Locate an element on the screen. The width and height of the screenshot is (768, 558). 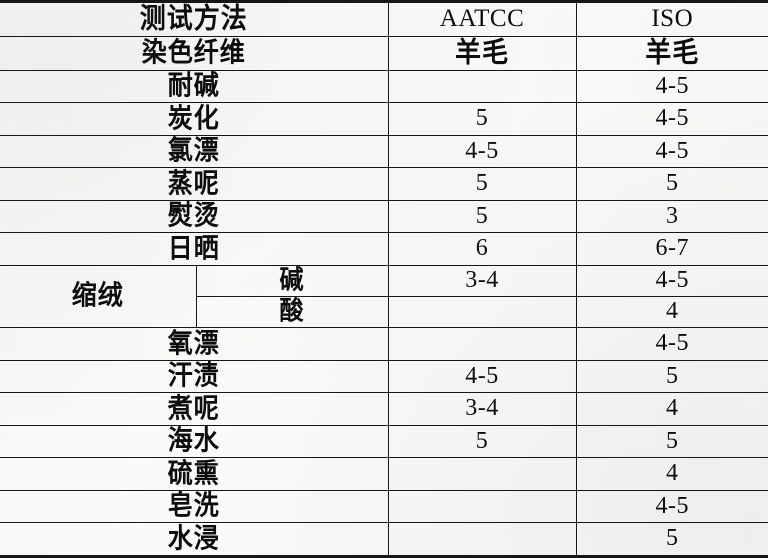
group-sub-label-cell: 碱 is located at coordinates (292, 280).